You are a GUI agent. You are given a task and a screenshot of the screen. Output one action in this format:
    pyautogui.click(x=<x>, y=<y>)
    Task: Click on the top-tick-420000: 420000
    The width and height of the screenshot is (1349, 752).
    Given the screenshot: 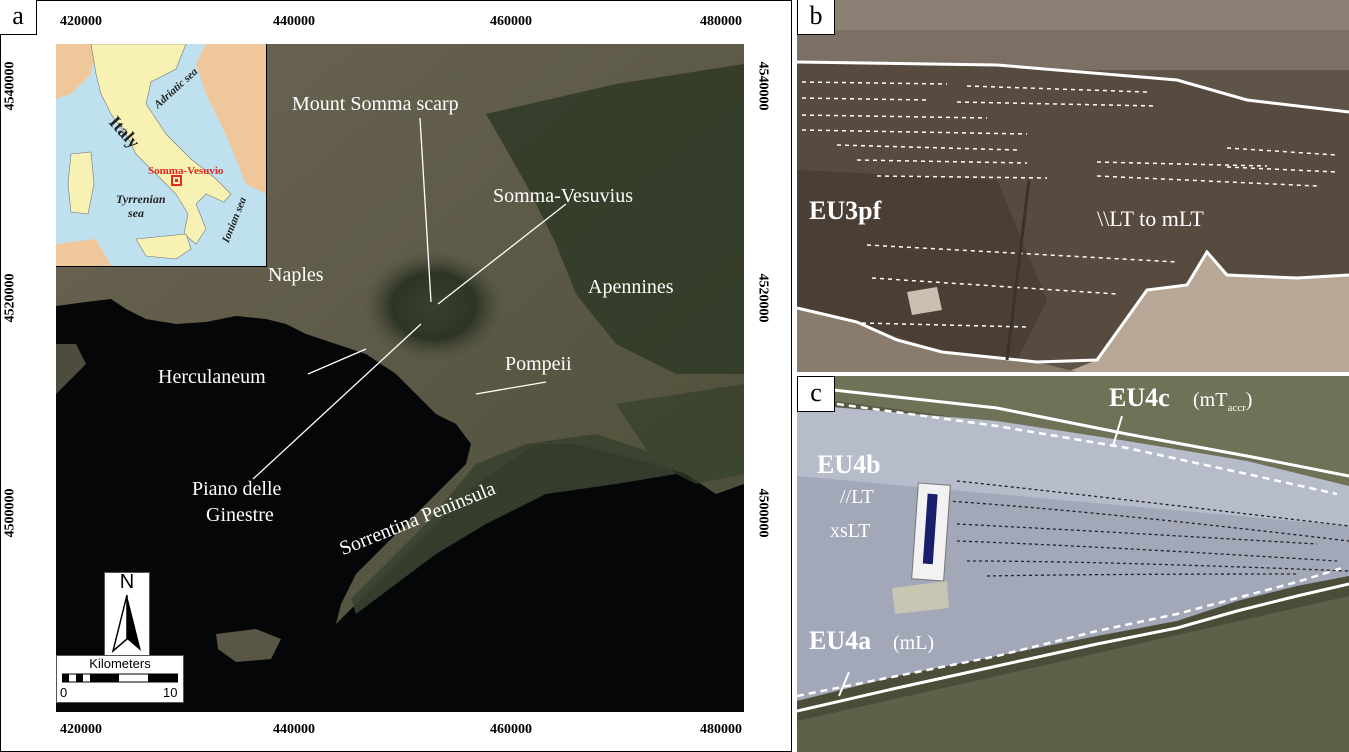 What is the action you would take?
    pyautogui.click(x=81, y=21)
    